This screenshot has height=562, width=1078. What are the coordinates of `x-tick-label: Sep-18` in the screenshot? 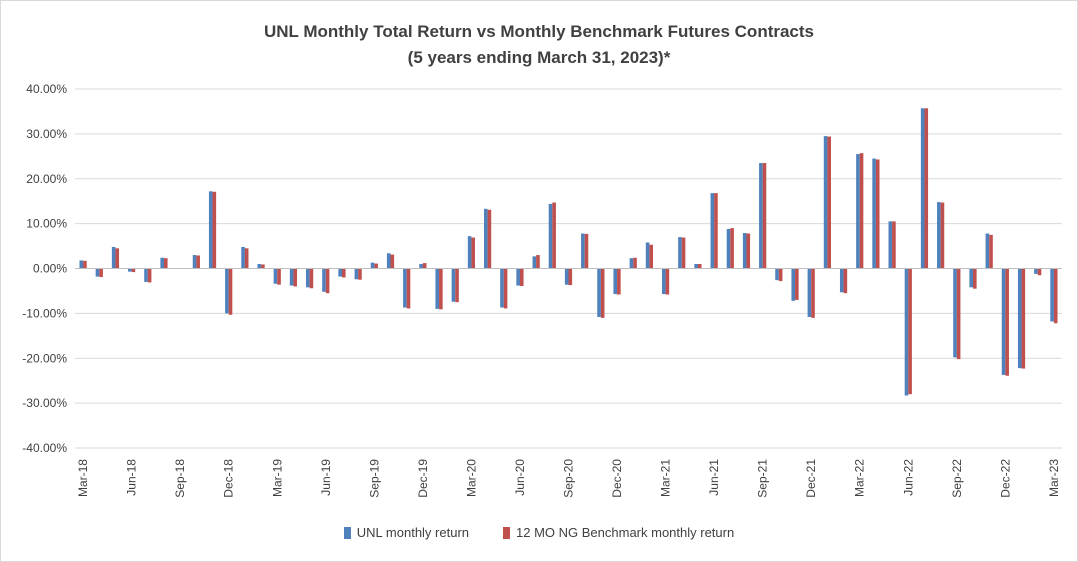 It's located at (180, 478).